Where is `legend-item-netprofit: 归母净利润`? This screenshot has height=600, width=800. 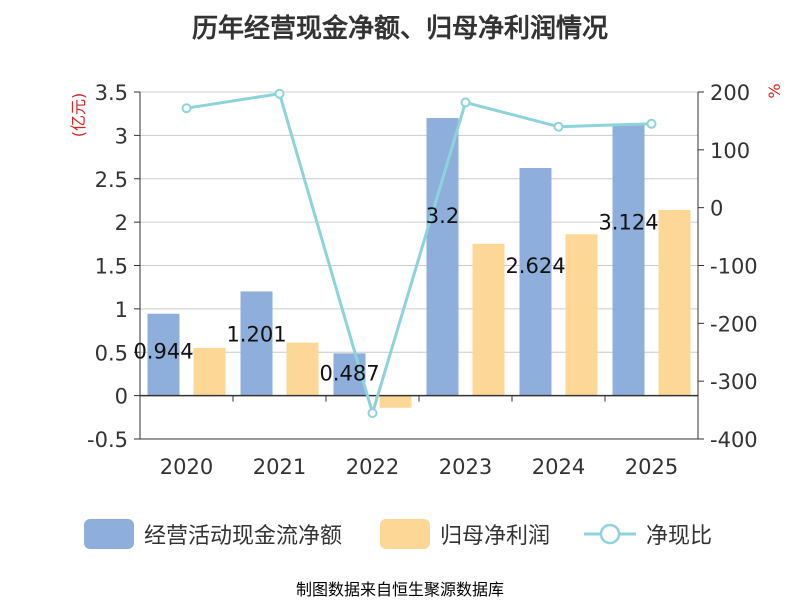
legend-item-netprofit: 归母净利润 is located at coordinates (465, 534).